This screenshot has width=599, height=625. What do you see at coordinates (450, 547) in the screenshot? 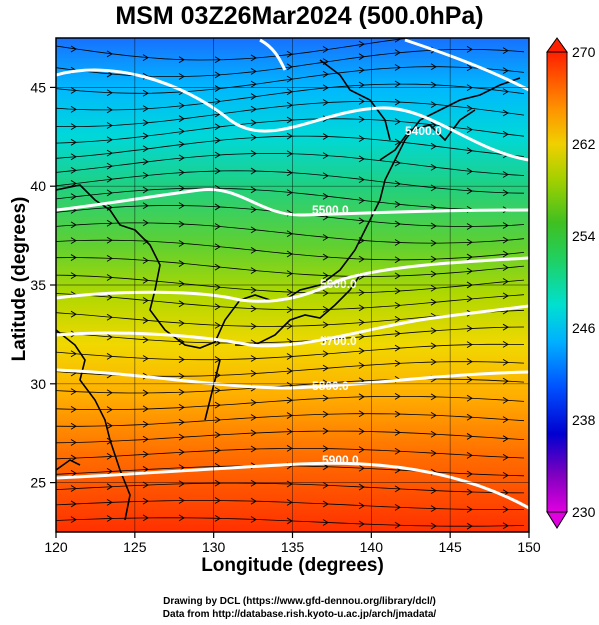
I see `x-tick-label: 145` at bounding box center [450, 547].